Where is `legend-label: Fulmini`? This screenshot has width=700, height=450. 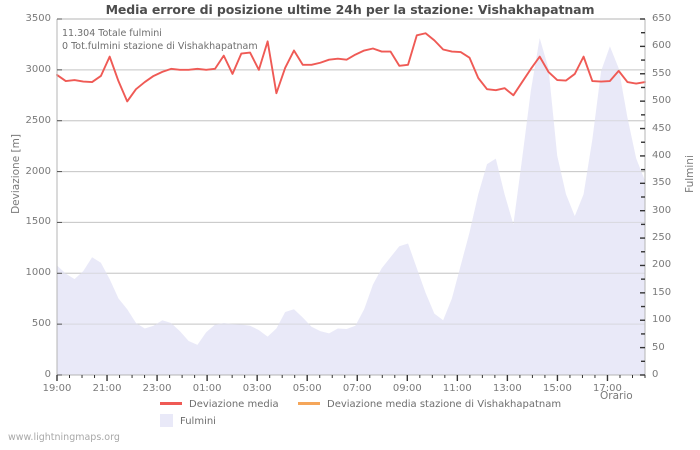
legend-label: Fulmini is located at coordinates (198, 421).